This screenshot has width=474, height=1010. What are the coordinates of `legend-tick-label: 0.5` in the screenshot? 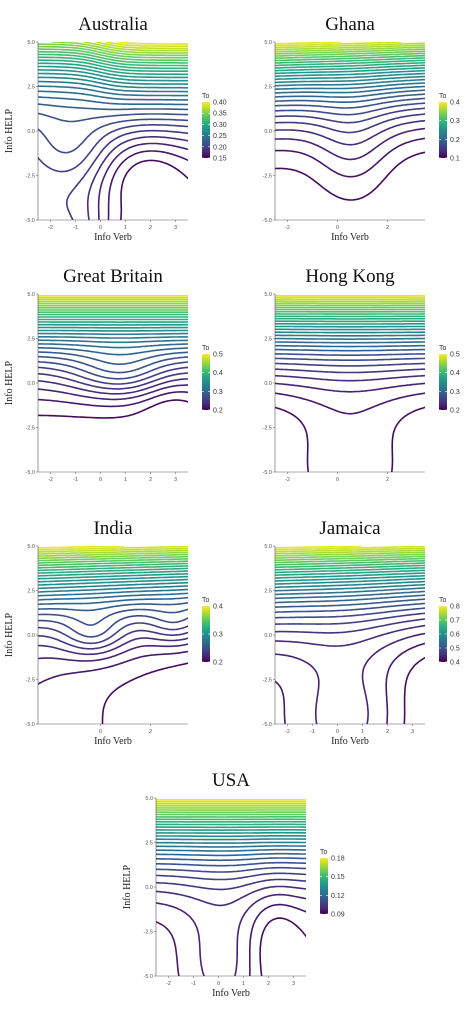 It's located at (455, 355).